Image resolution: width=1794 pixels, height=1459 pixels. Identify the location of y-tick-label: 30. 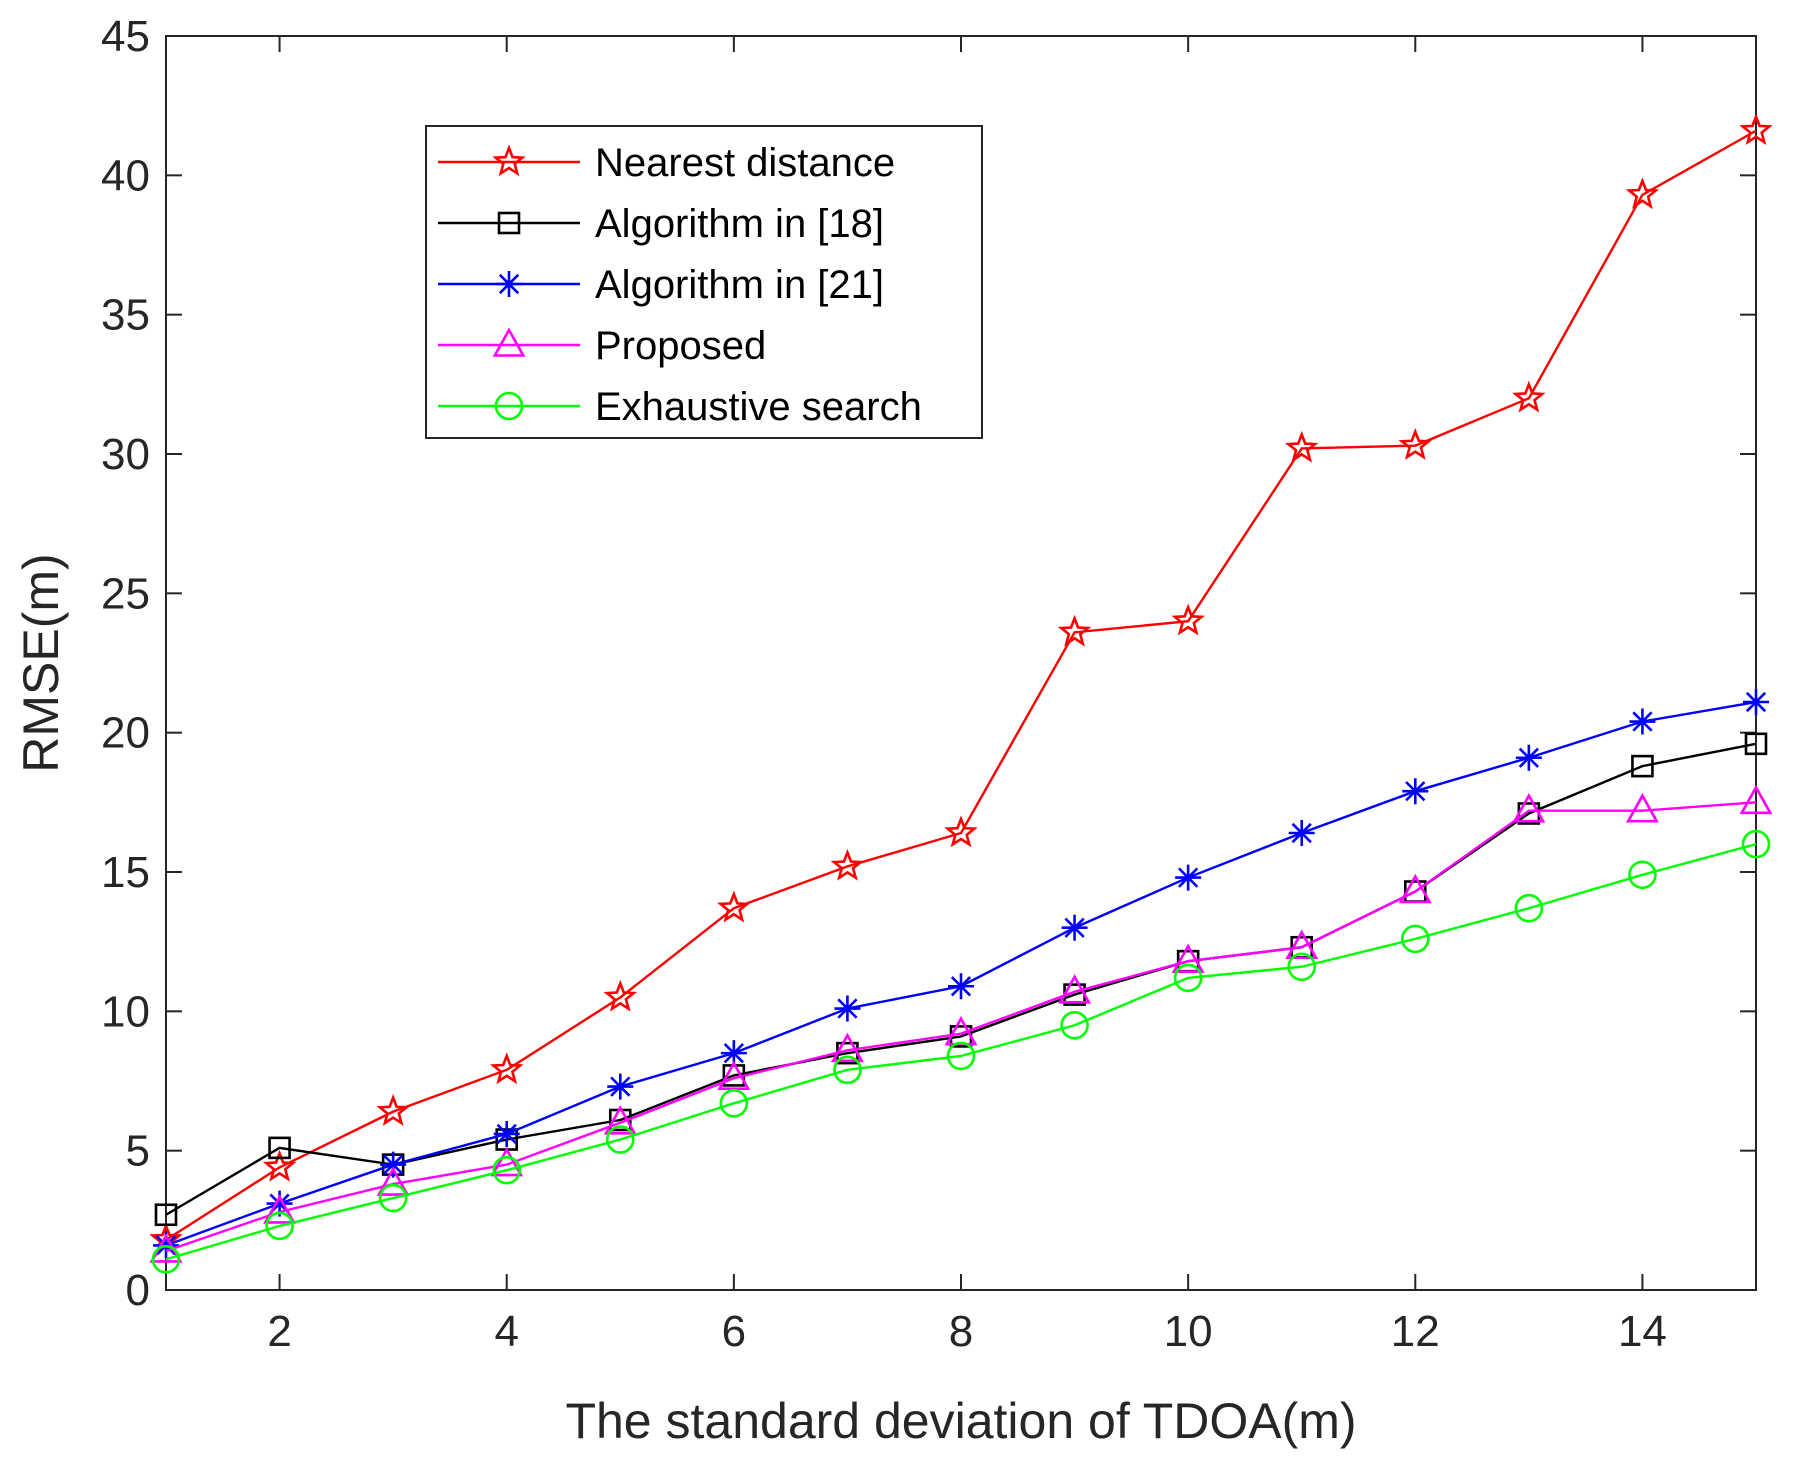
(125, 454).